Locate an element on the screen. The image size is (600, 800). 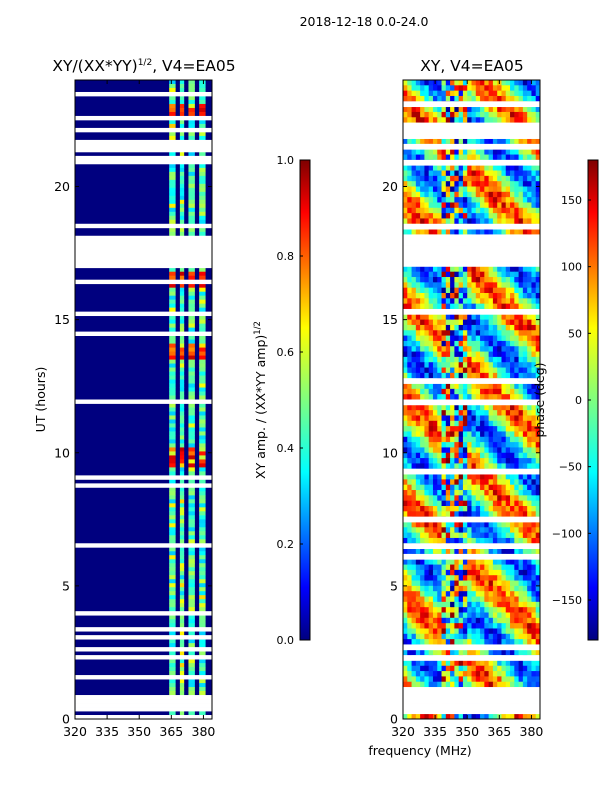
flagged-row is located at coordinates (143, 142).